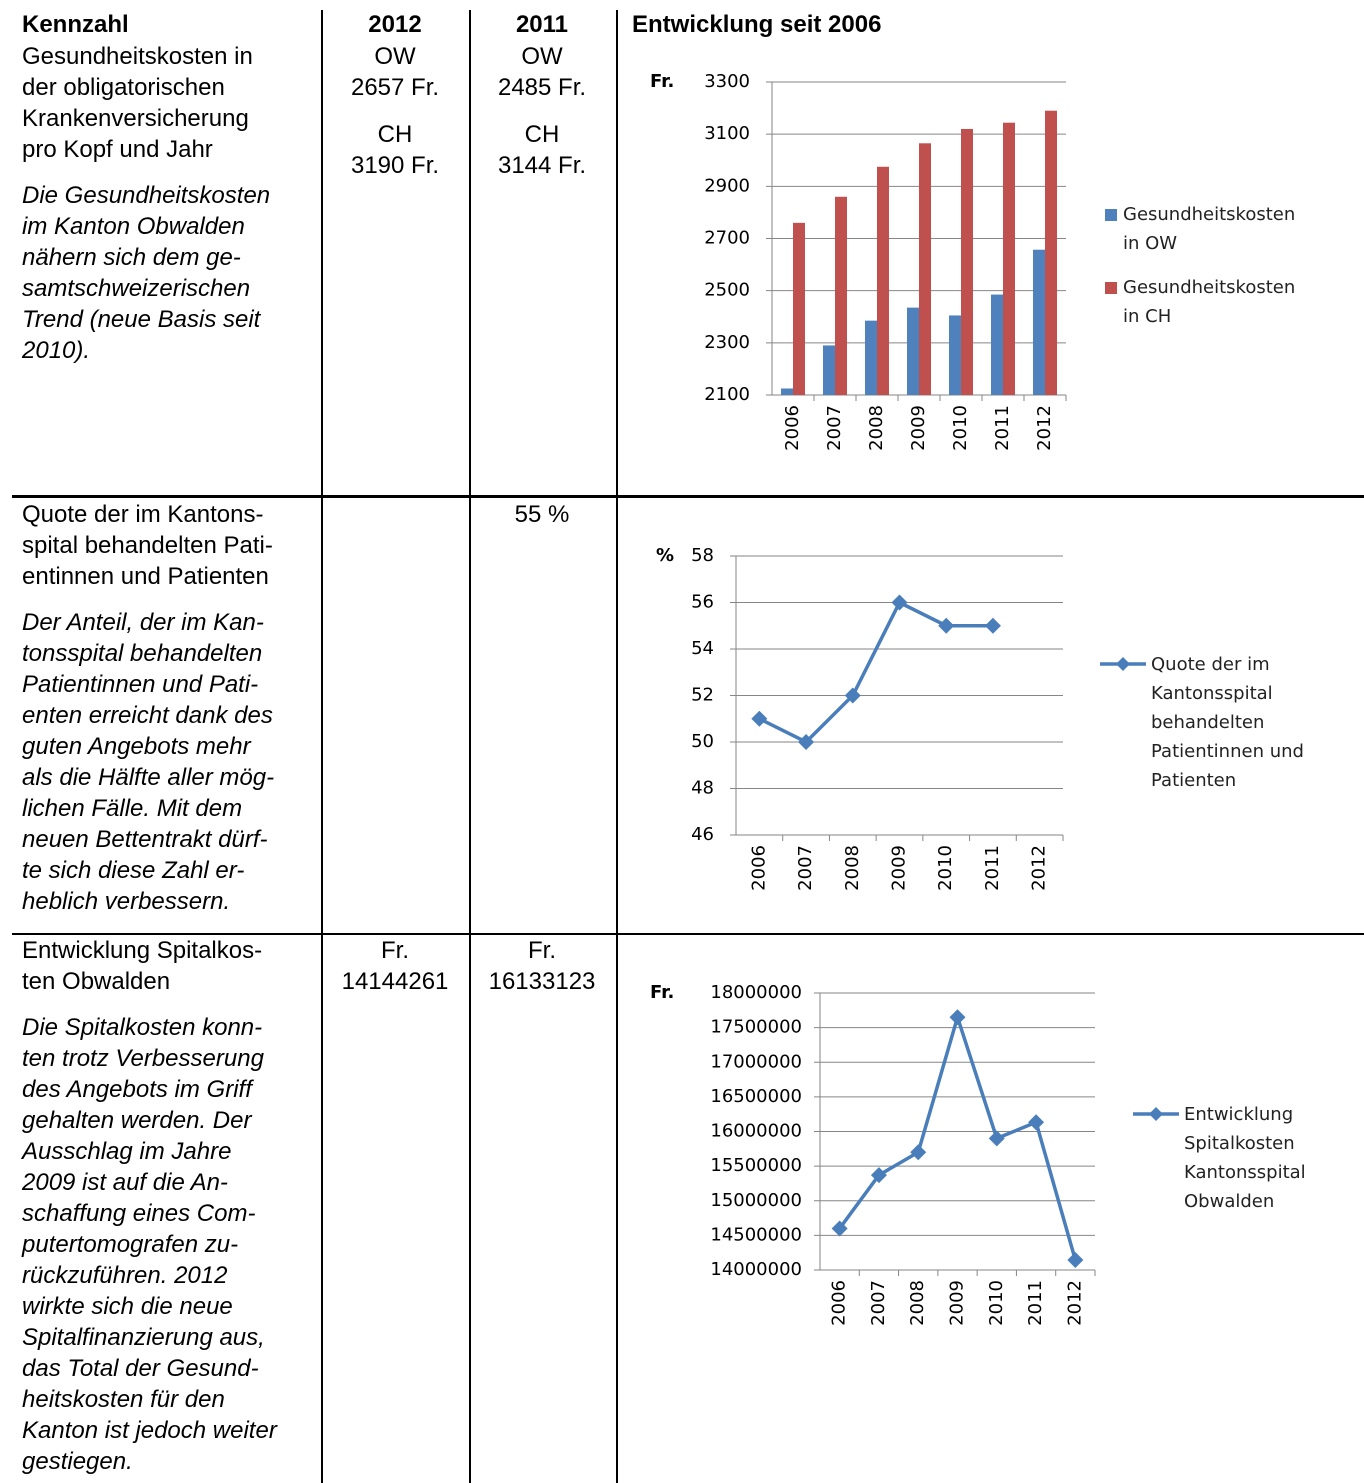  I want to click on y-tick-label: 17000000, so click(756, 1061).